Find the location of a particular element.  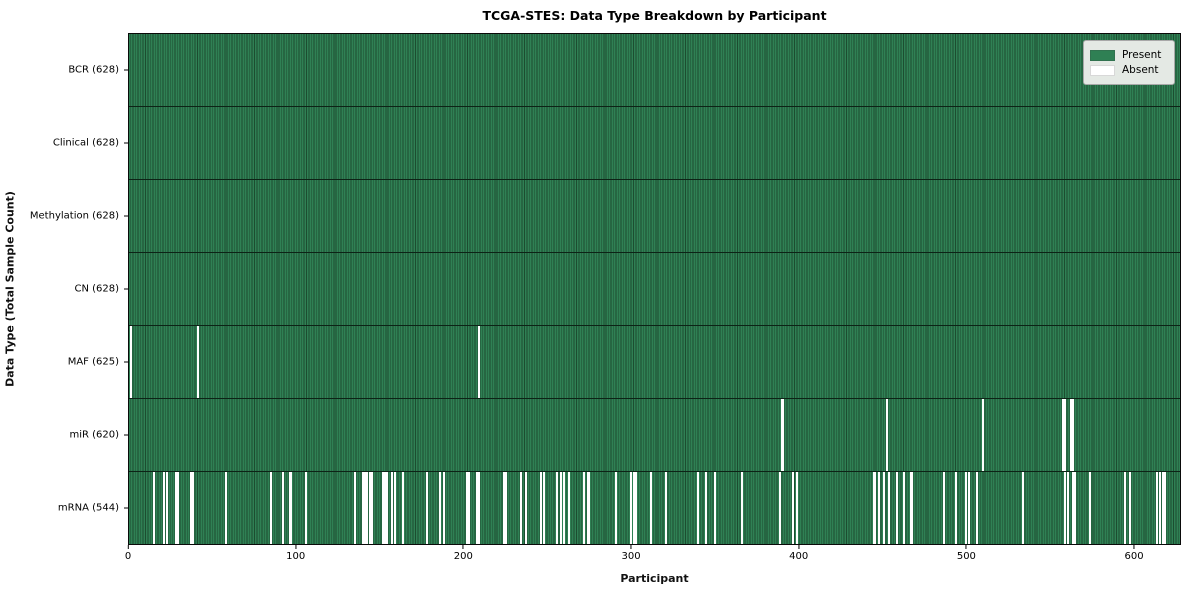

x-tick-label: 400 is located at coordinates (799, 556).